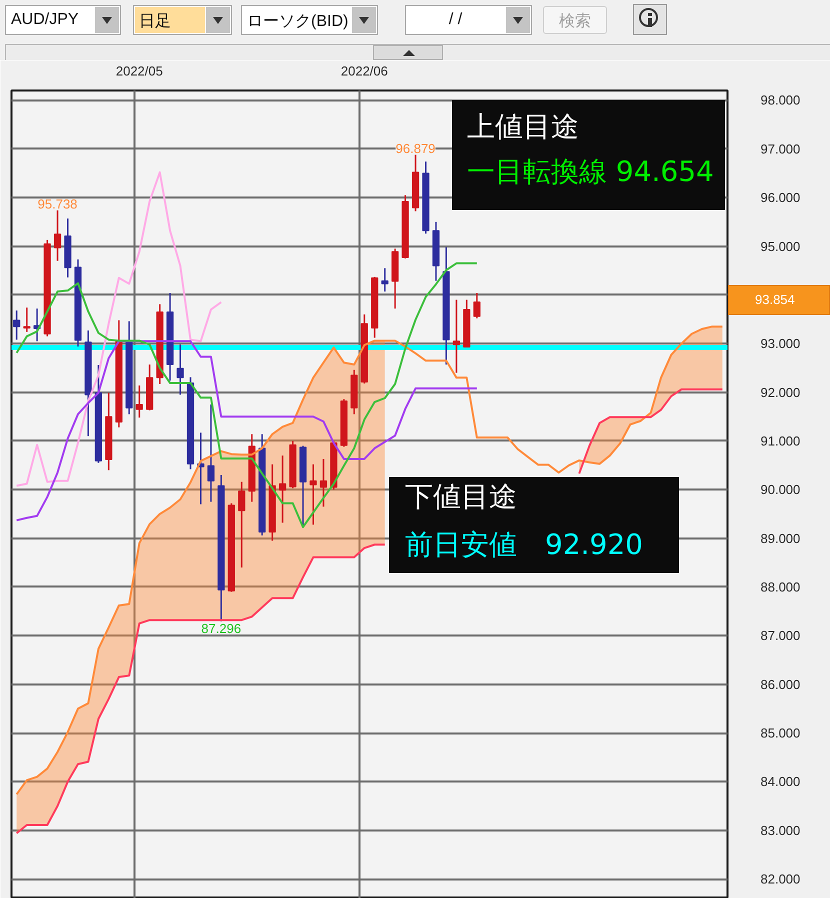  I want to click on y-tick-label: 95.000, so click(780, 246).